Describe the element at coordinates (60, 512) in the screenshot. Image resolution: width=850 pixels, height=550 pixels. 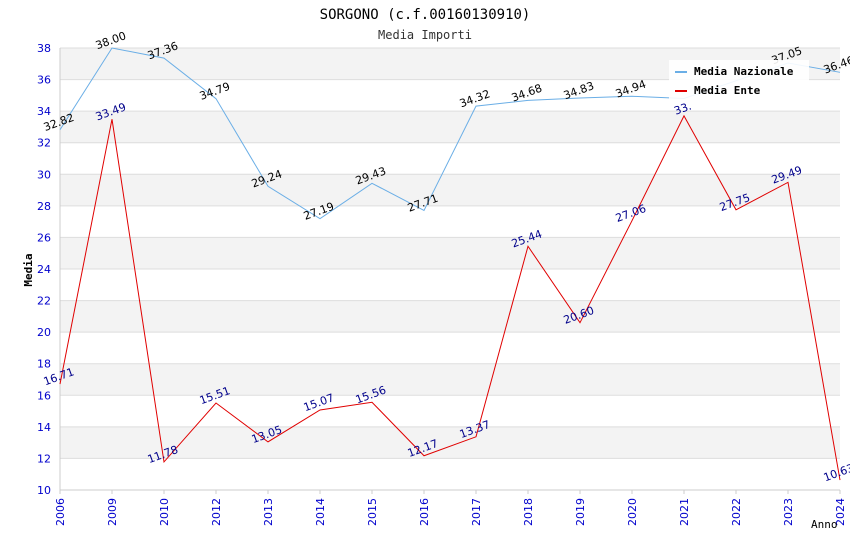
I see `x-tick-label: 2006` at that location.